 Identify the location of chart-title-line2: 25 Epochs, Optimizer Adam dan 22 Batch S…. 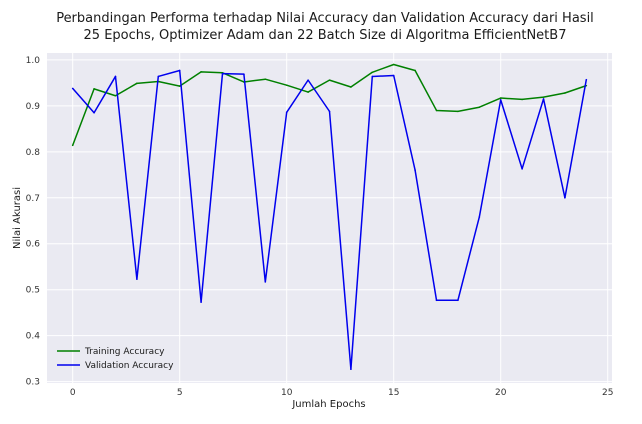
(325, 35).